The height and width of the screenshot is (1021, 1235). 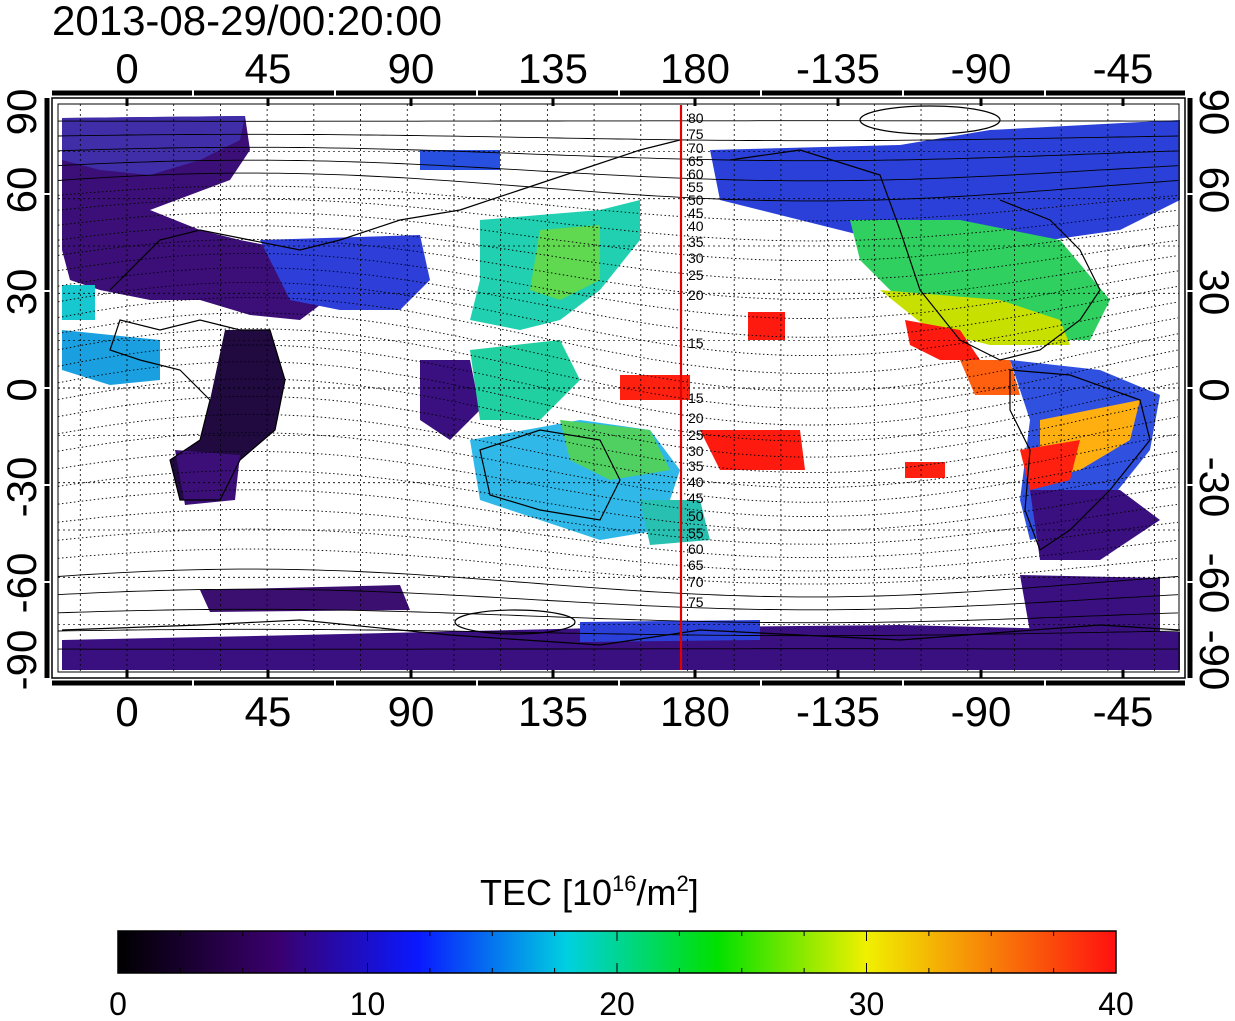 I want to click on tec-patch-atlantic, so click(x=78, y=302).